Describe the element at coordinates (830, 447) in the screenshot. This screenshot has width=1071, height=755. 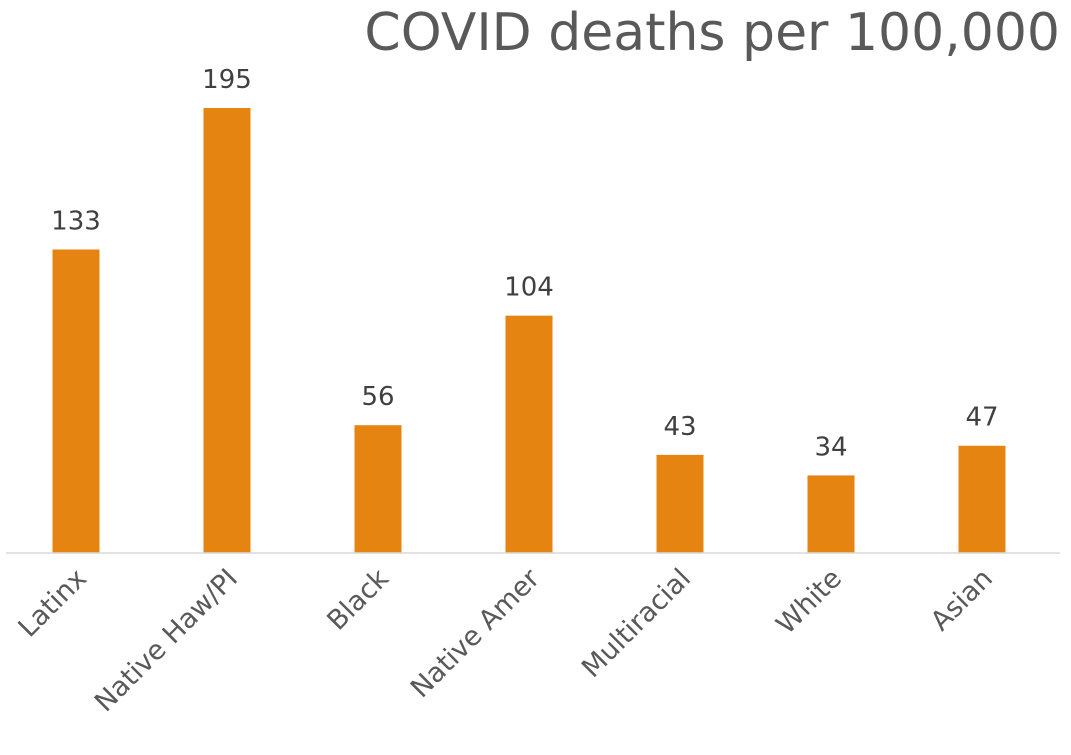
I see `data-label-white: 34` at that location.